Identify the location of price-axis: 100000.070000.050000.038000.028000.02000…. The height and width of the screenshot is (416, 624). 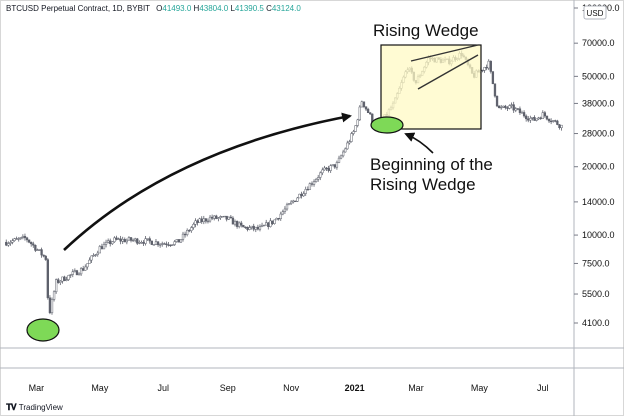
(597, 165).